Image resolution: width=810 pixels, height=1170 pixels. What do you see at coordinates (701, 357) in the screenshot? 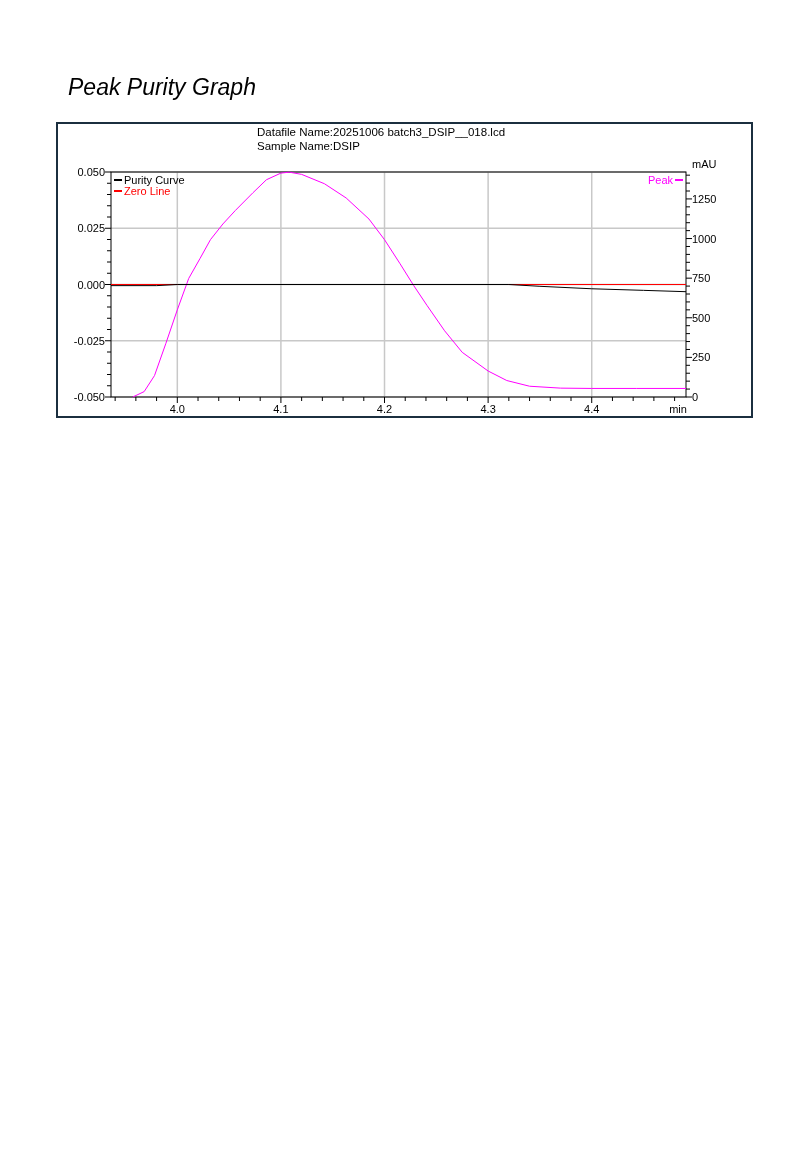
I see `y2-tick-label: 250` at bounding box center [701, 357].